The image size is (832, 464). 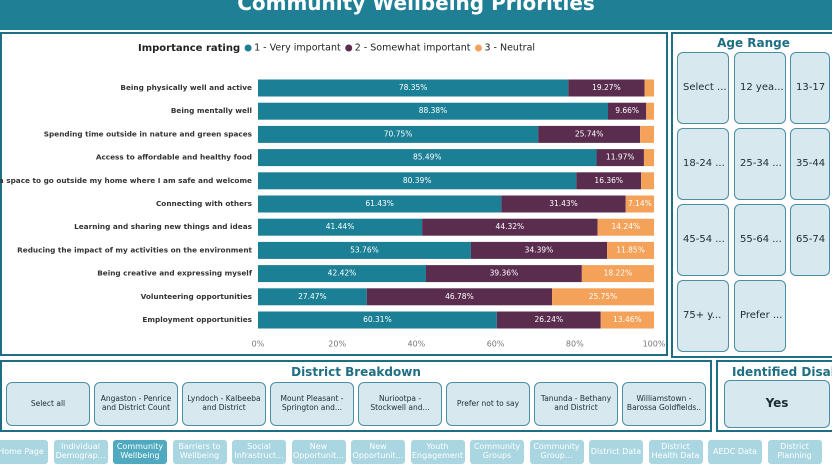 I want to click on data-label: 80.39%, so click(x=417, y=180).